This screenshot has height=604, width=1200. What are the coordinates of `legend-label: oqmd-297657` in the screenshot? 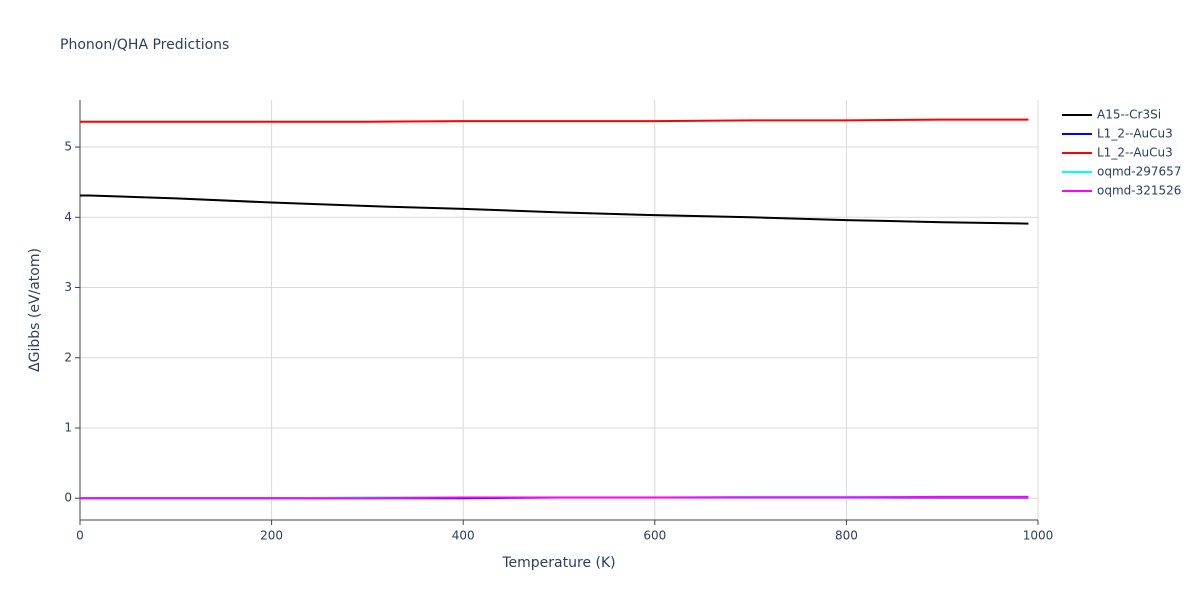 It's located at (1139, 172).